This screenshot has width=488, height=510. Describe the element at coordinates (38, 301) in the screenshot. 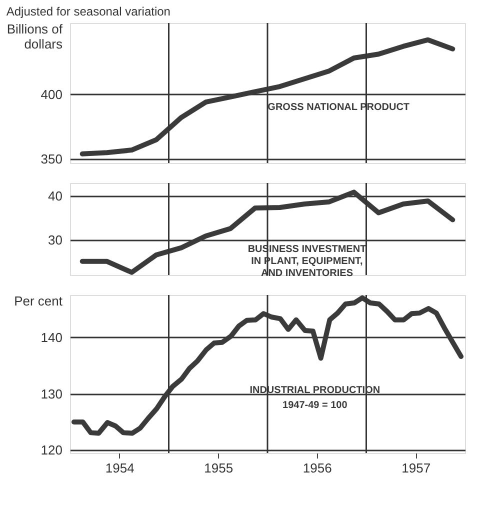

I see `y-axis-title: Per cent` at that location.